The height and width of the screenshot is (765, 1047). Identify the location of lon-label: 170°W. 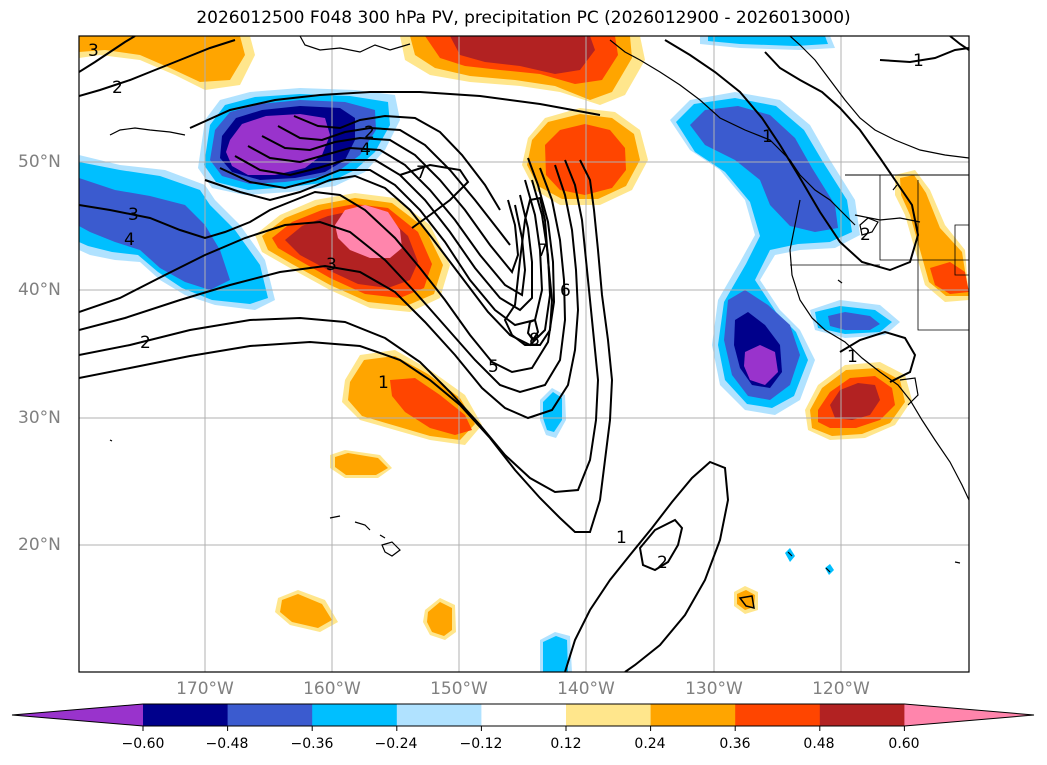
(205, 689).